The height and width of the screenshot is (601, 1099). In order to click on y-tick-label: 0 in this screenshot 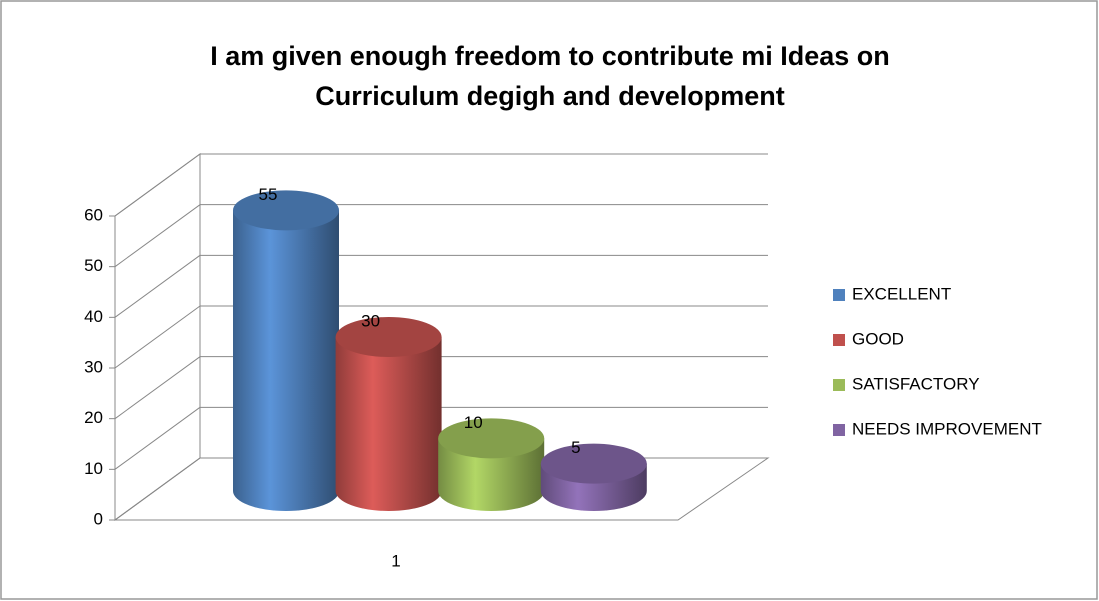, I will do `click(98, 518)`.